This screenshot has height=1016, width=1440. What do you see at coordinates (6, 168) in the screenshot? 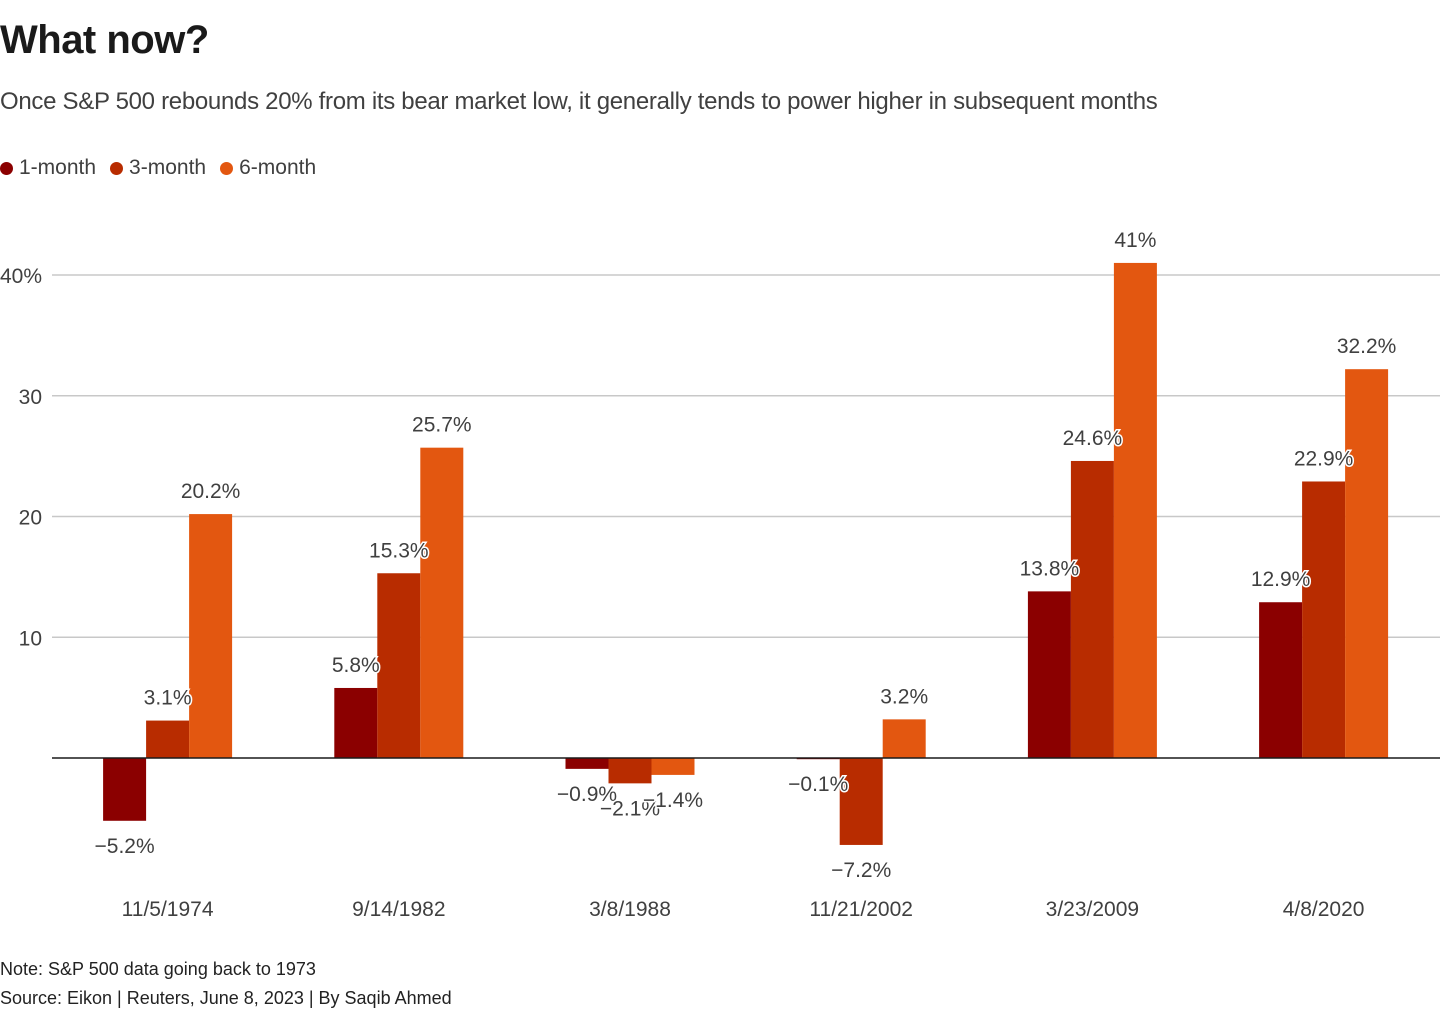
I see `legend-swatch-1-month` at bounding box center [6, 168].